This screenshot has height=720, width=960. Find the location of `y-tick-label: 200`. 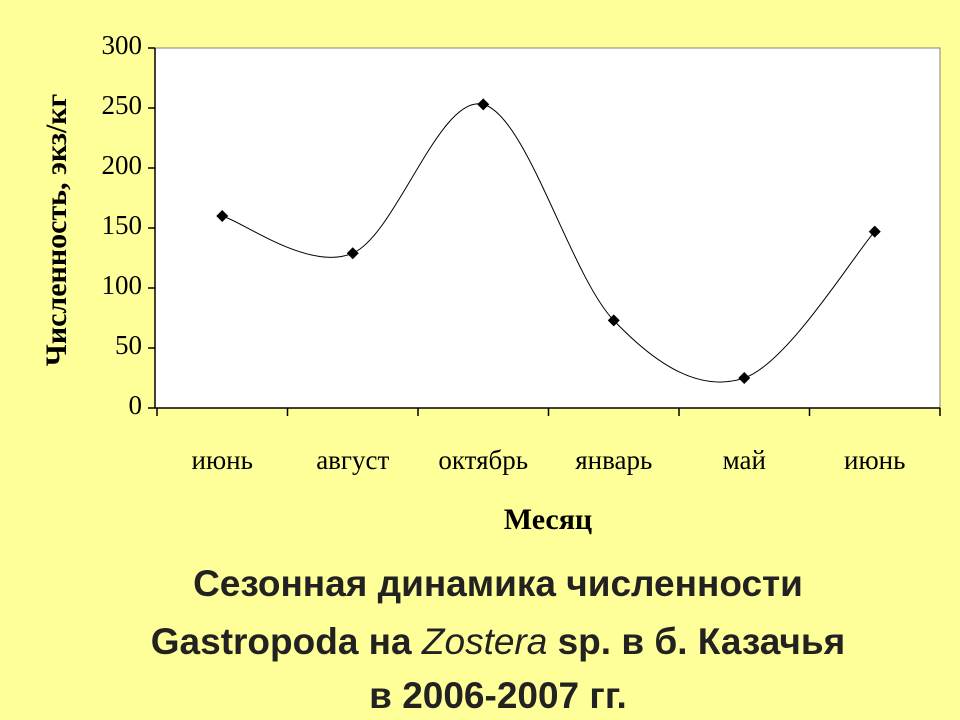

y-tick-label: 200 is located at coordinates (122, 165).